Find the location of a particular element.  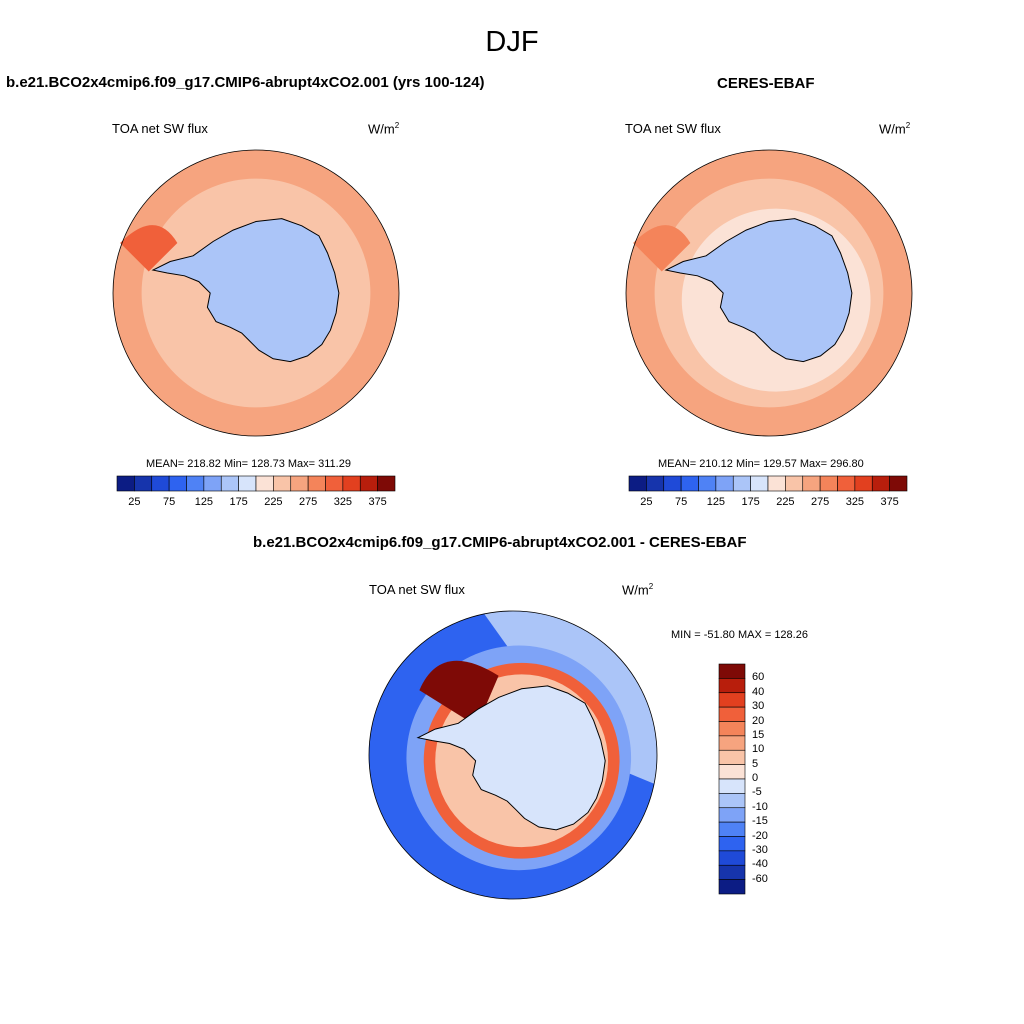

colorbar-tick-label: 60 is located at coordinates (758, 677).